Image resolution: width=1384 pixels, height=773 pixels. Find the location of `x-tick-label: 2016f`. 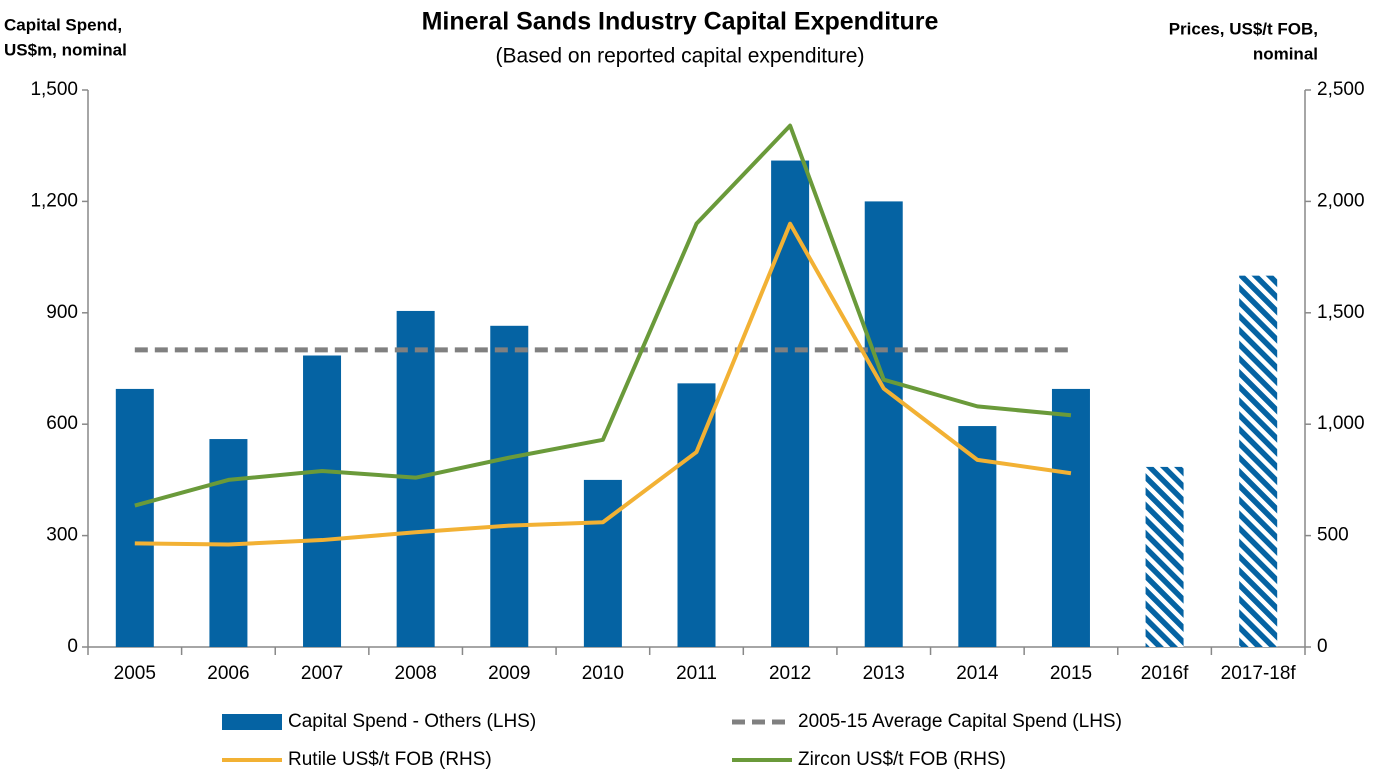

x-tick-label: 2016f is located at coordinates (1165, 673).